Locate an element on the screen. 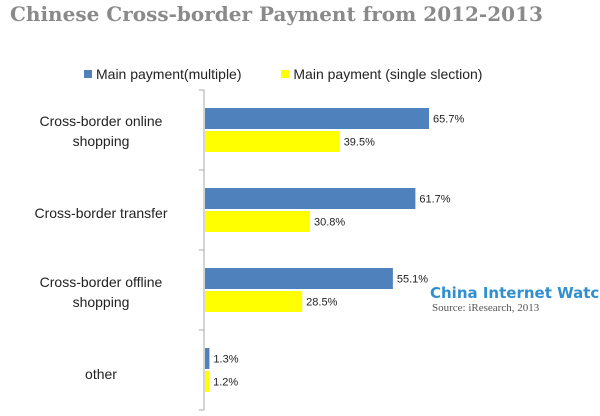  data-label-multiple-0: 65.7% is located at coordinates (448, 120).